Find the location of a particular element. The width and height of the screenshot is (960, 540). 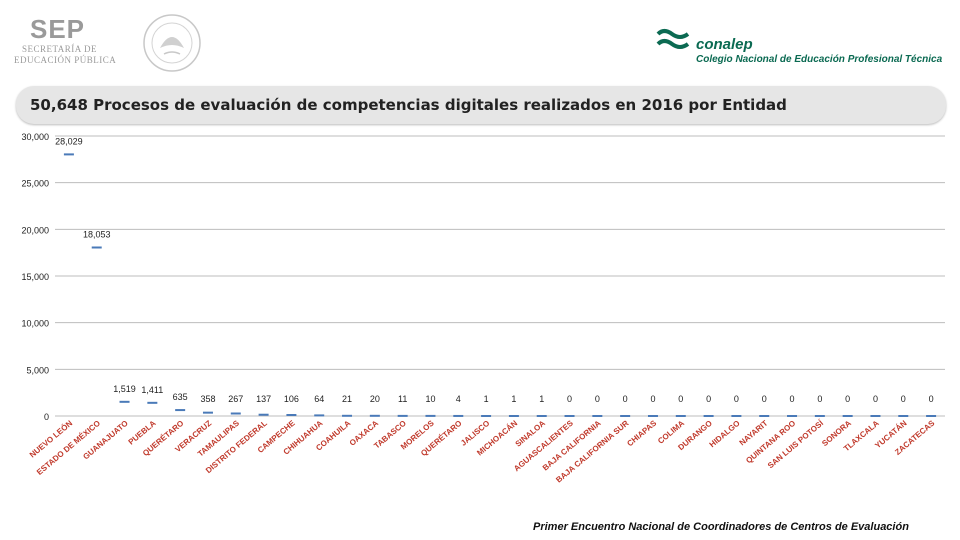

data-label: 106 is located at coordinates (291, 399).